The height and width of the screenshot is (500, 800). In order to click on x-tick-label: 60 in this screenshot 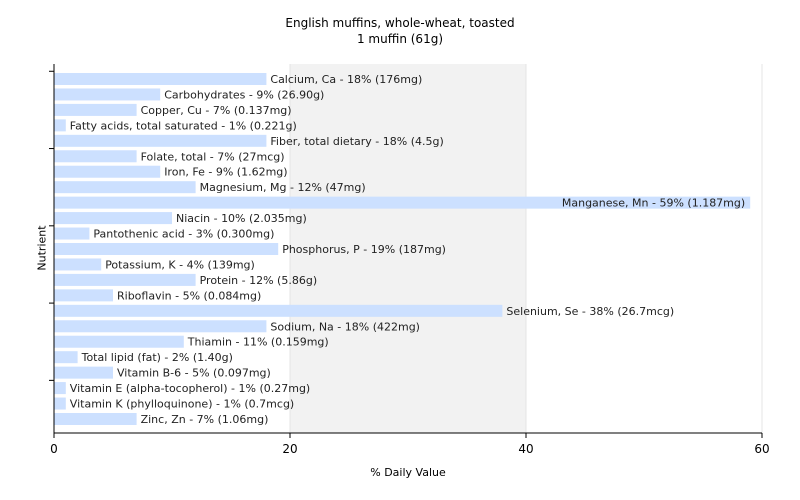, I will do `click(761, 449)`.